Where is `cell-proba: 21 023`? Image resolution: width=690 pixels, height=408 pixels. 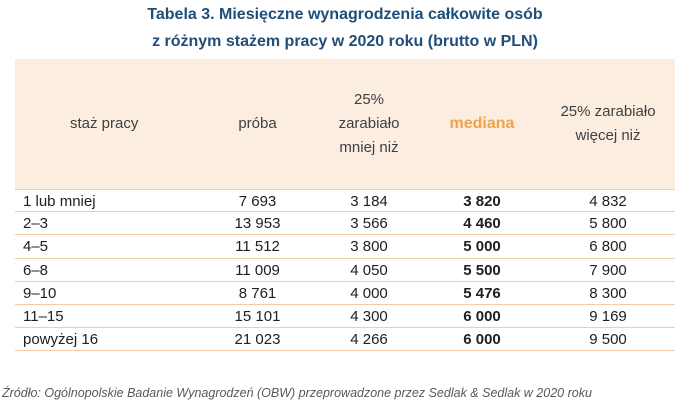 cell-proba: 21 023 is located at coordinates (257, 340).